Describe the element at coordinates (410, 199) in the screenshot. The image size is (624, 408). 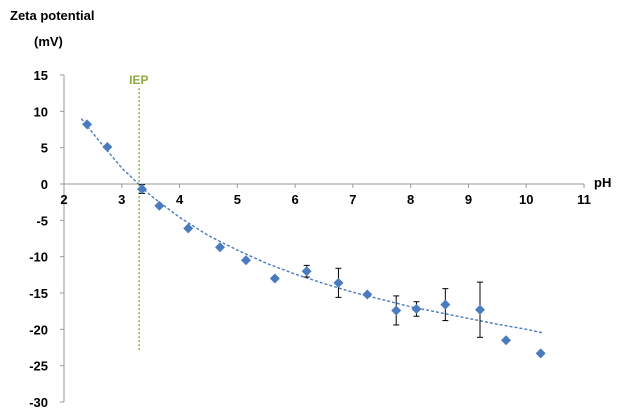
I see `x-tick-label: 8` at that location.